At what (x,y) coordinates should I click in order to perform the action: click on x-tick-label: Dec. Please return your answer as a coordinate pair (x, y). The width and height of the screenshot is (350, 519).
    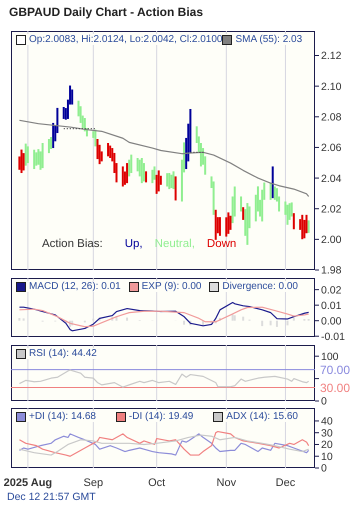
    Looking at the image, I should click on (286, 483).